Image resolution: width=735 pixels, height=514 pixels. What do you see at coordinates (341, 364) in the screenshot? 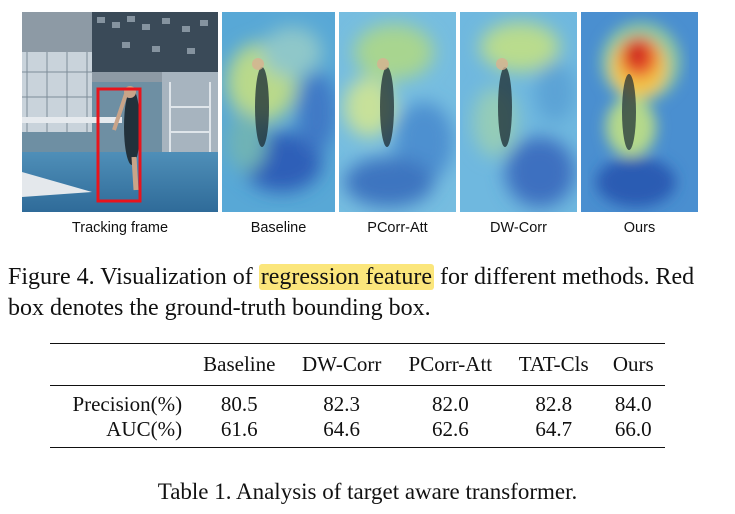
I see `header-cell-dw-corr: DW-Corr` at bounding box center [341, 364].